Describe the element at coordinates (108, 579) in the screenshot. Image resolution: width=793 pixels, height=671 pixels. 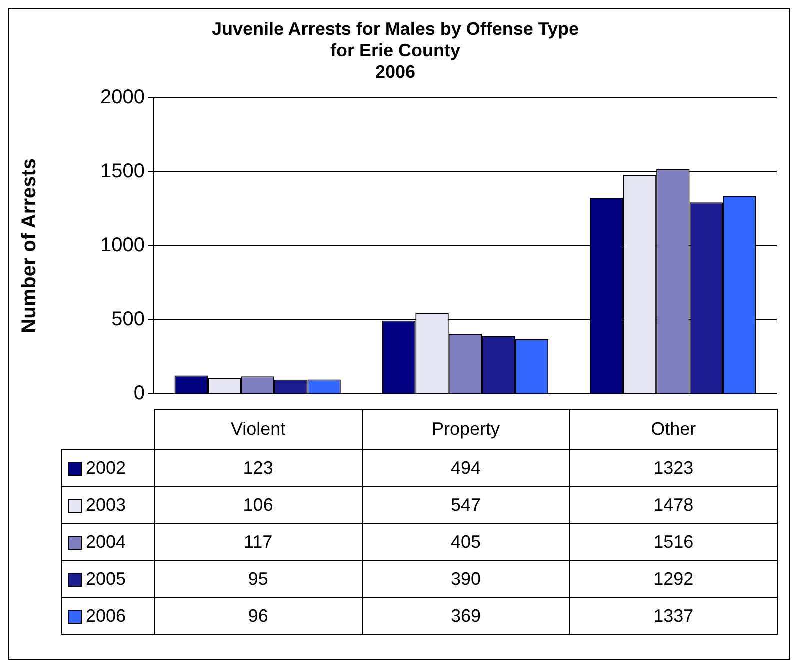
I see `legend-label: 2005` at that location.